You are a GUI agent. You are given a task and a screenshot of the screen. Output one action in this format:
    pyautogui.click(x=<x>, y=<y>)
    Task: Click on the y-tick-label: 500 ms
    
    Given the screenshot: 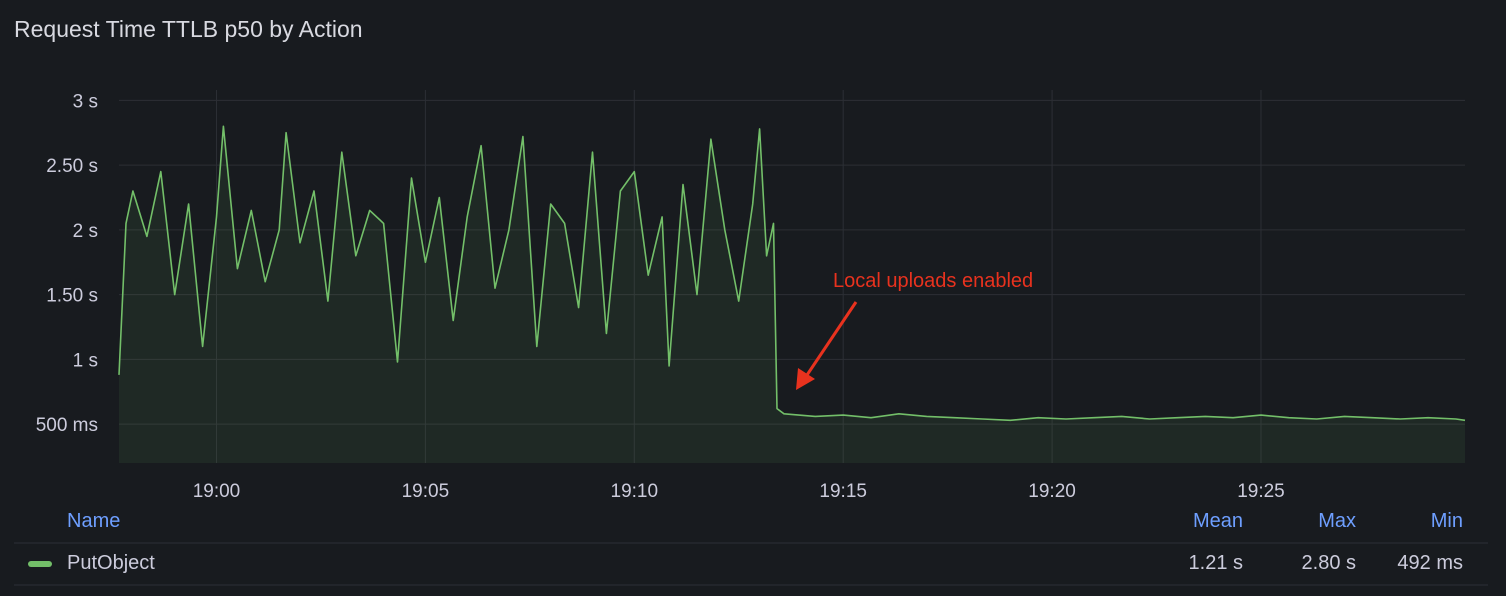 What is the action you would take?
    pyautogui.click(x=67, y=425)
    